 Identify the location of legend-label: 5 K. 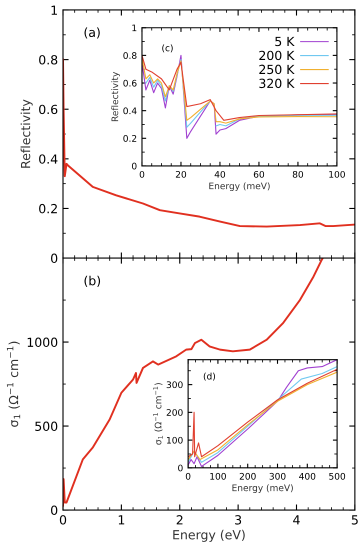
(285, 41).